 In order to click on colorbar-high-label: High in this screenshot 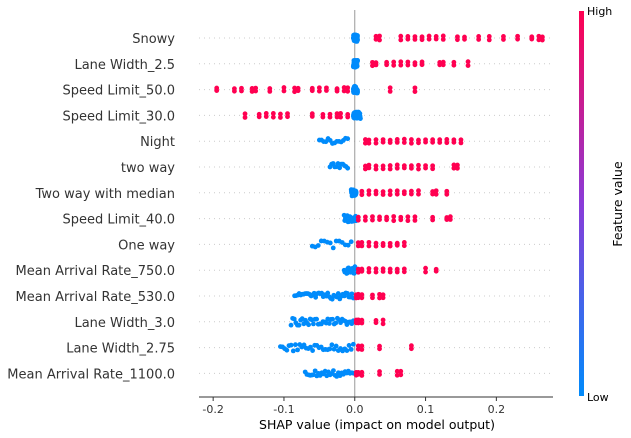, I will do `click(599, 11)`.